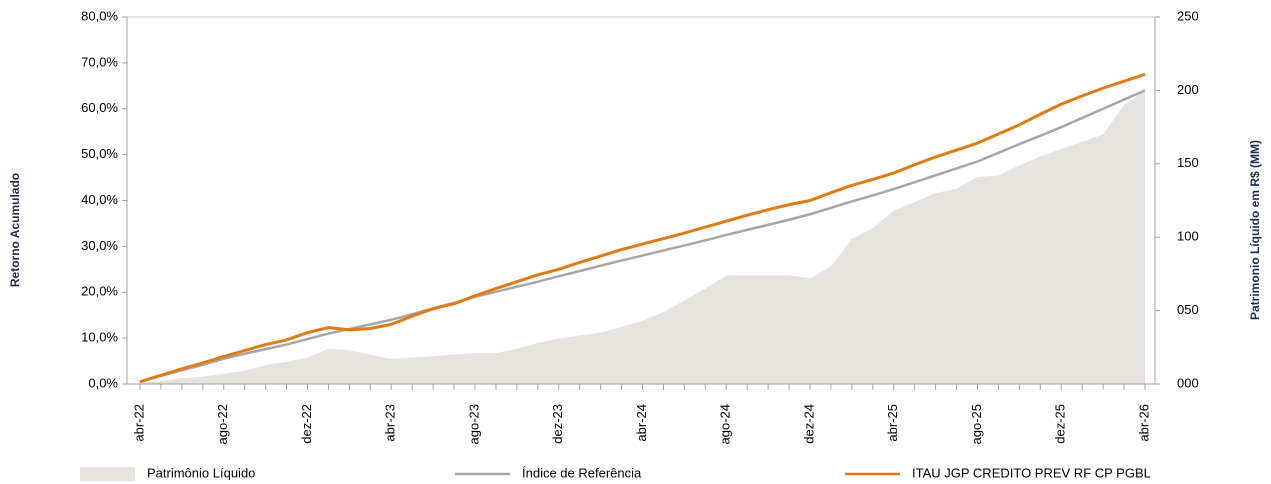  What do you see at coordinates (976, 424) in the screenshot?
I see `x-tick-label: ago-25` at bounding box center [976, 424].